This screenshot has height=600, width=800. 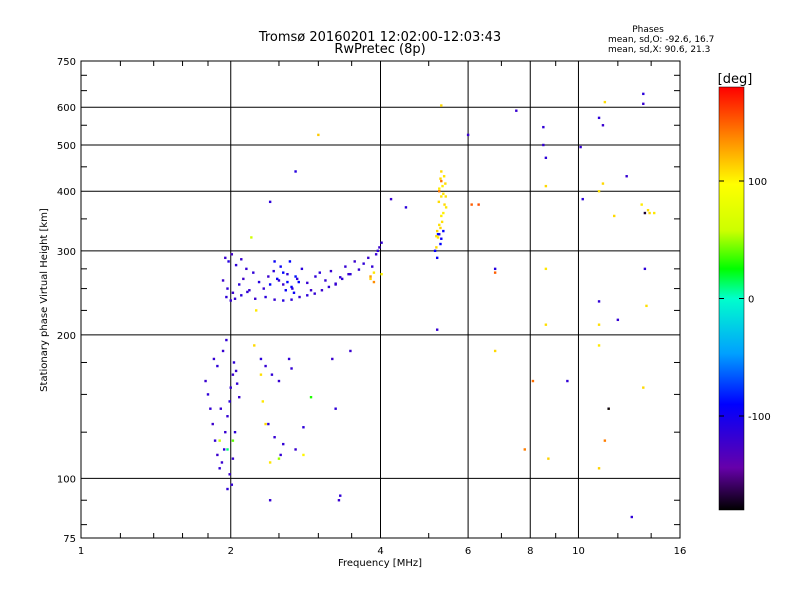 I want to click on y-tick-label: 600, so click(x=66, y=108).